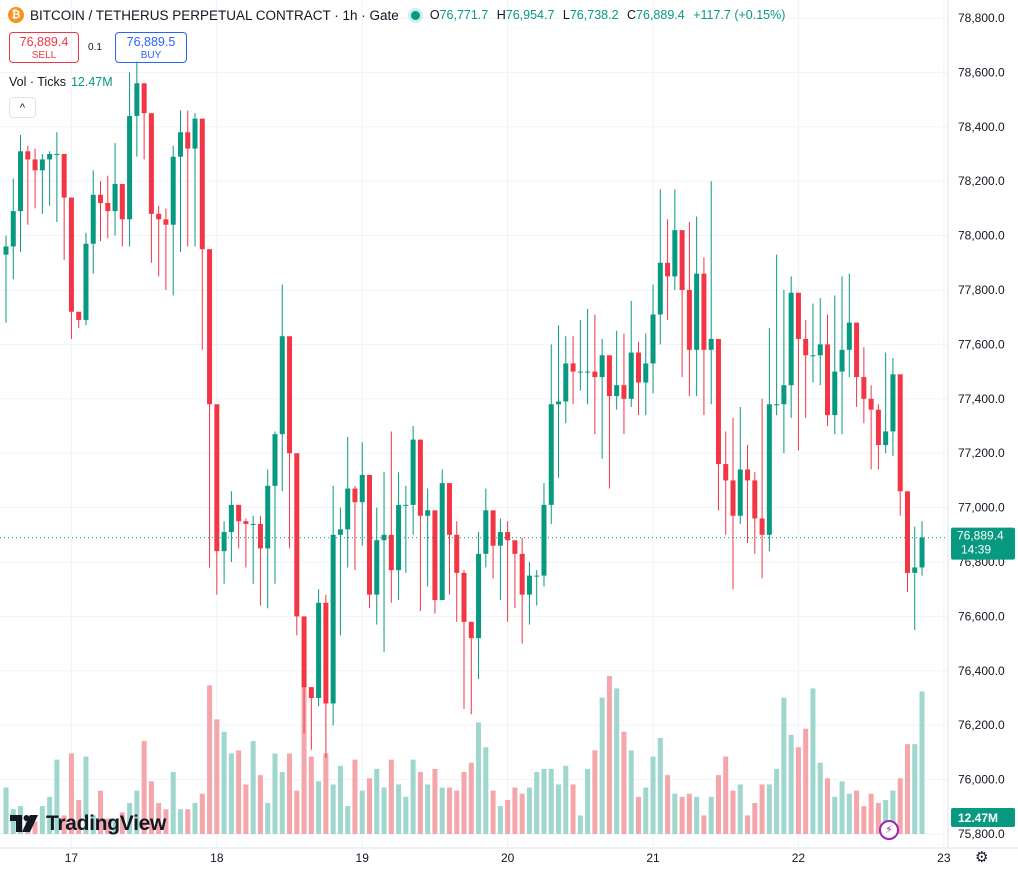 The width and height of the screenshot is (1018, 872). What do you see at coordinates (44, 42) in the screenshot?
I see `sell-price: 76,889.4` at bounding box center [44, 42].